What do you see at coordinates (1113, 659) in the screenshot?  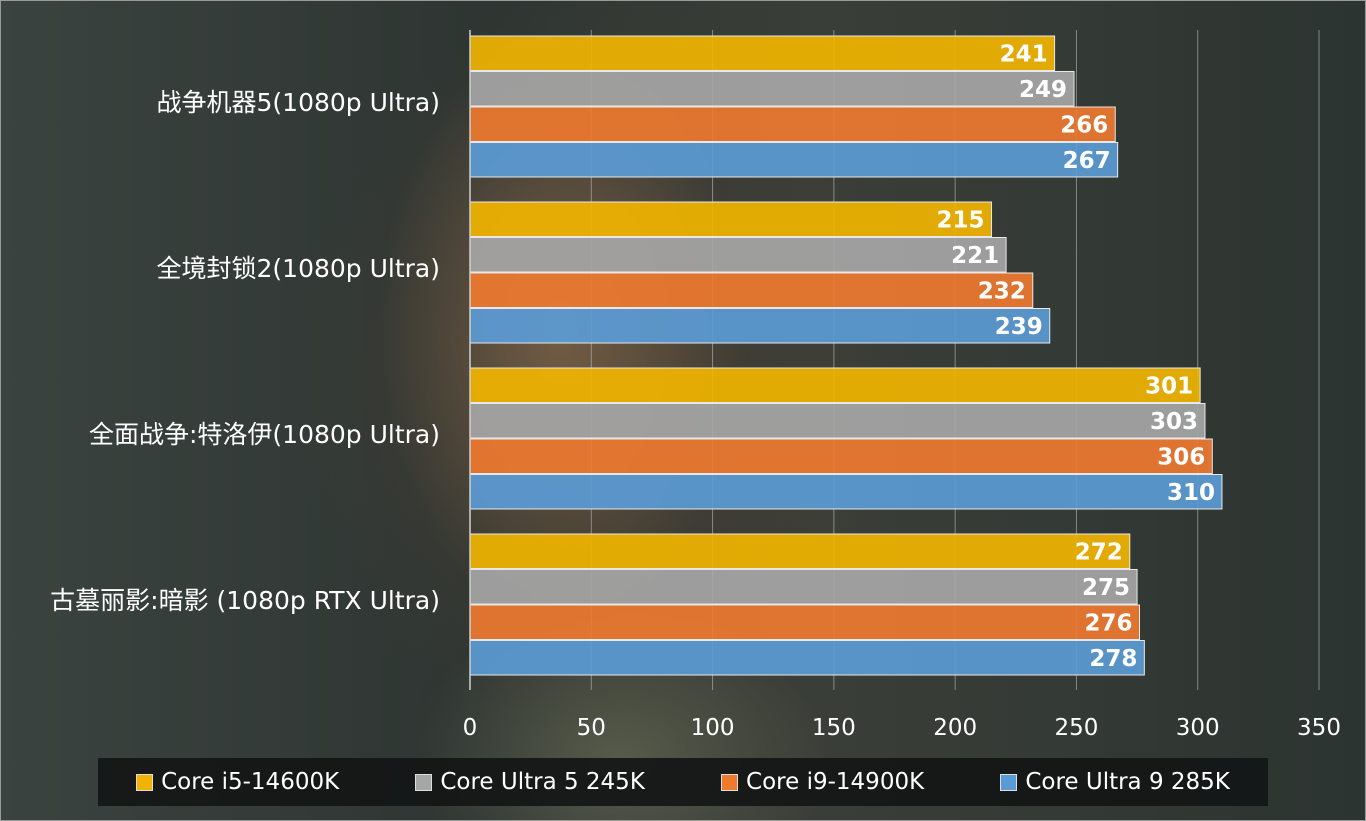 I see `data-label: 278` at bounding box center [1113, 659].